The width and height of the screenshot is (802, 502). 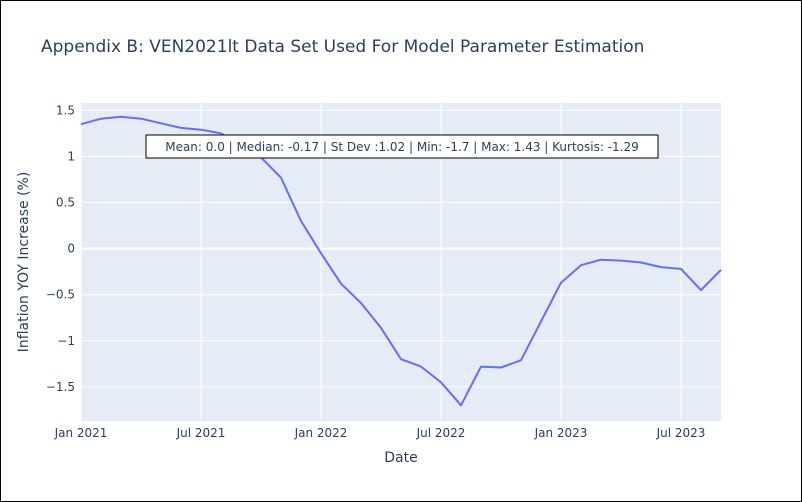 What do you see at coordinates (81, 433) in the screenshot?
I see `x-tick-label: Jan 2021` at bounding box center [81, 433].